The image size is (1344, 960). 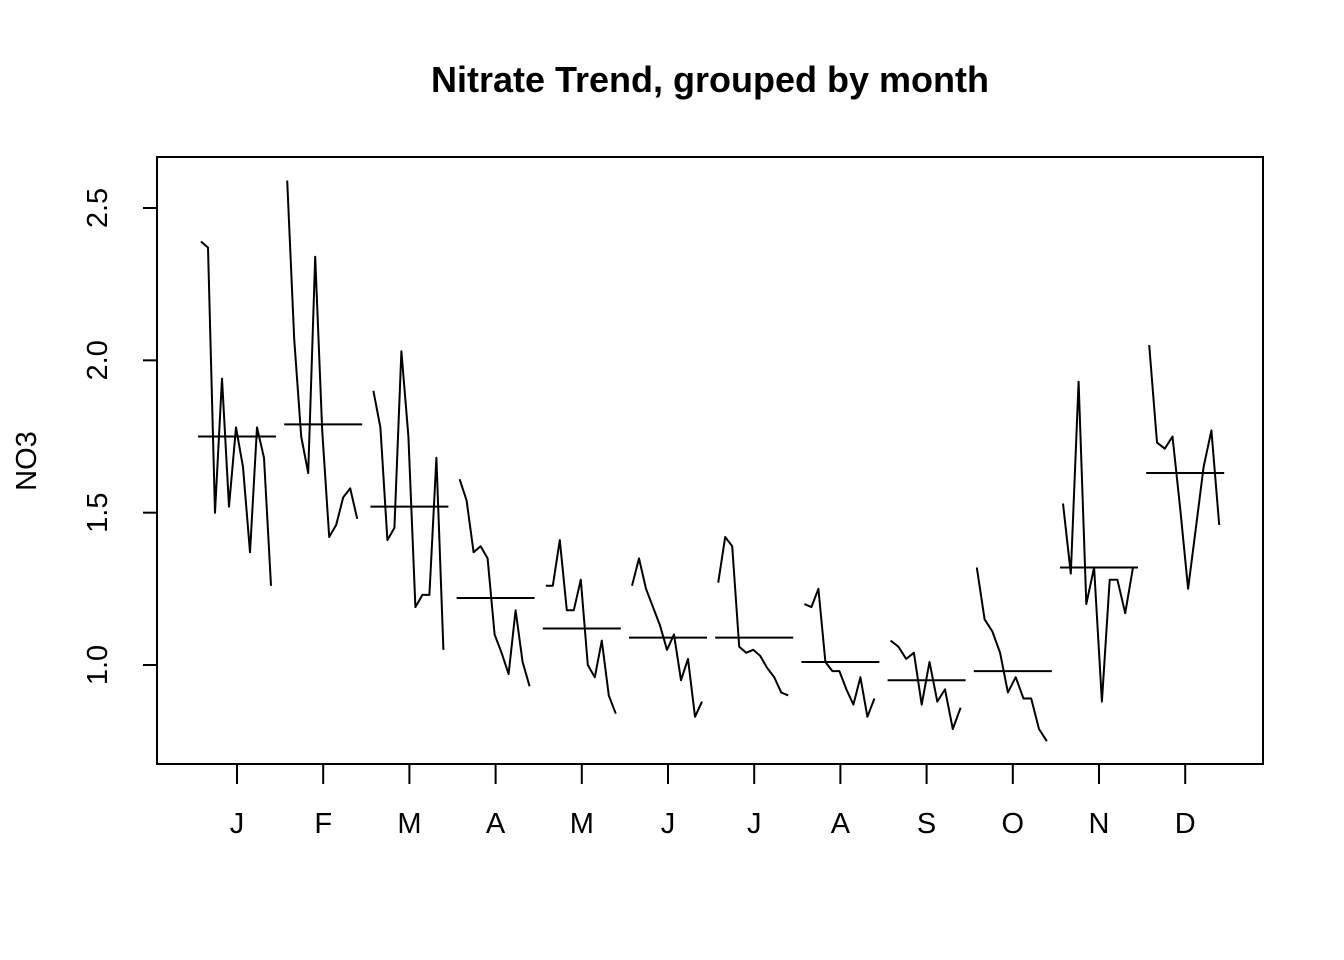 I want to click on x-tick-label: D, so click(x=1185, y=824).